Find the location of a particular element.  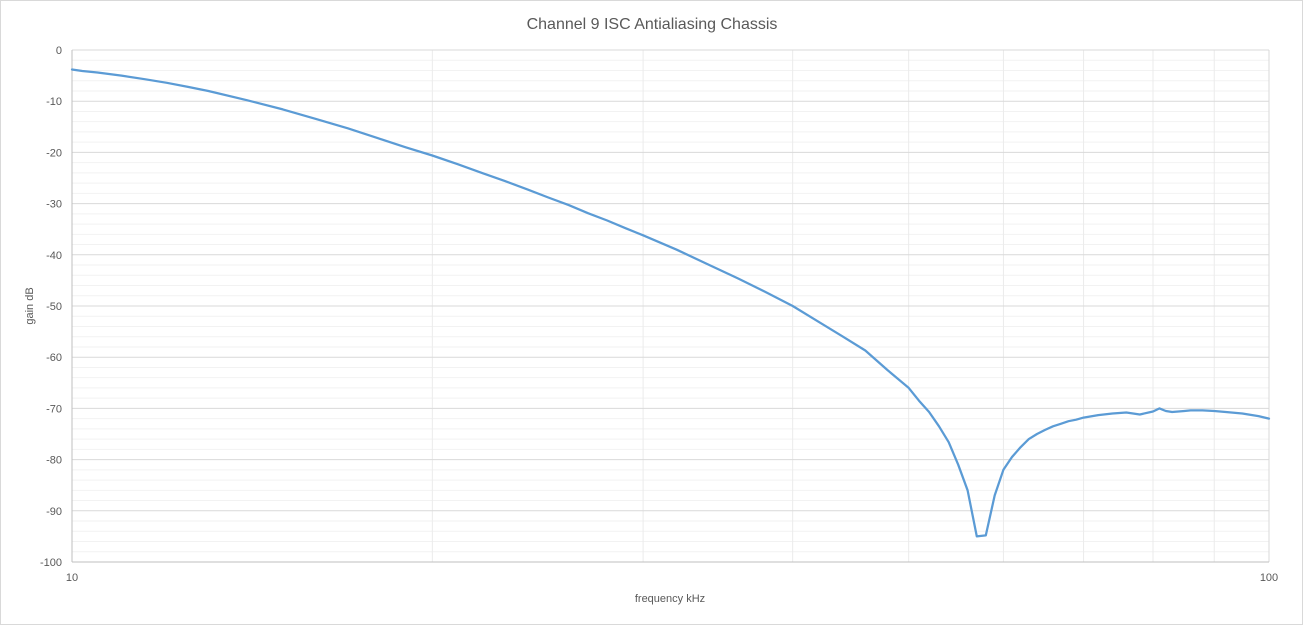

y-tick-label: -60 is located at coordinates (54, 358).